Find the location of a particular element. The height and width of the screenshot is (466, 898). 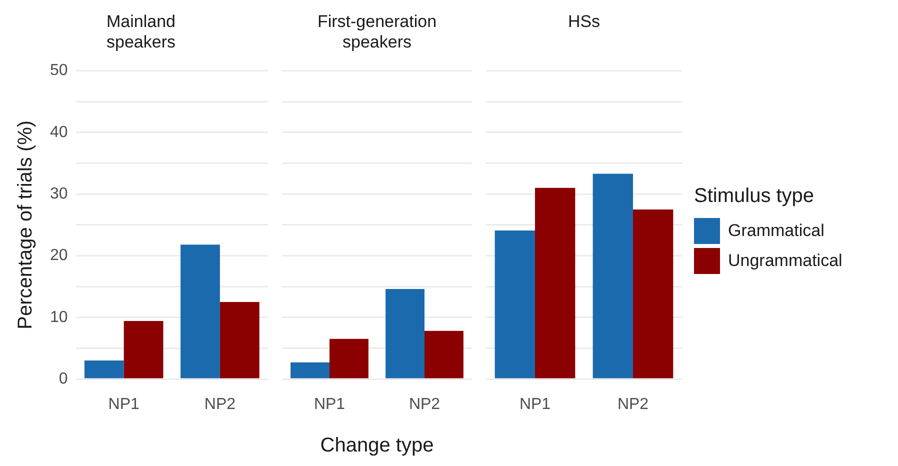

chart-title: First-generation speakers is located at coordinates (377, 32).